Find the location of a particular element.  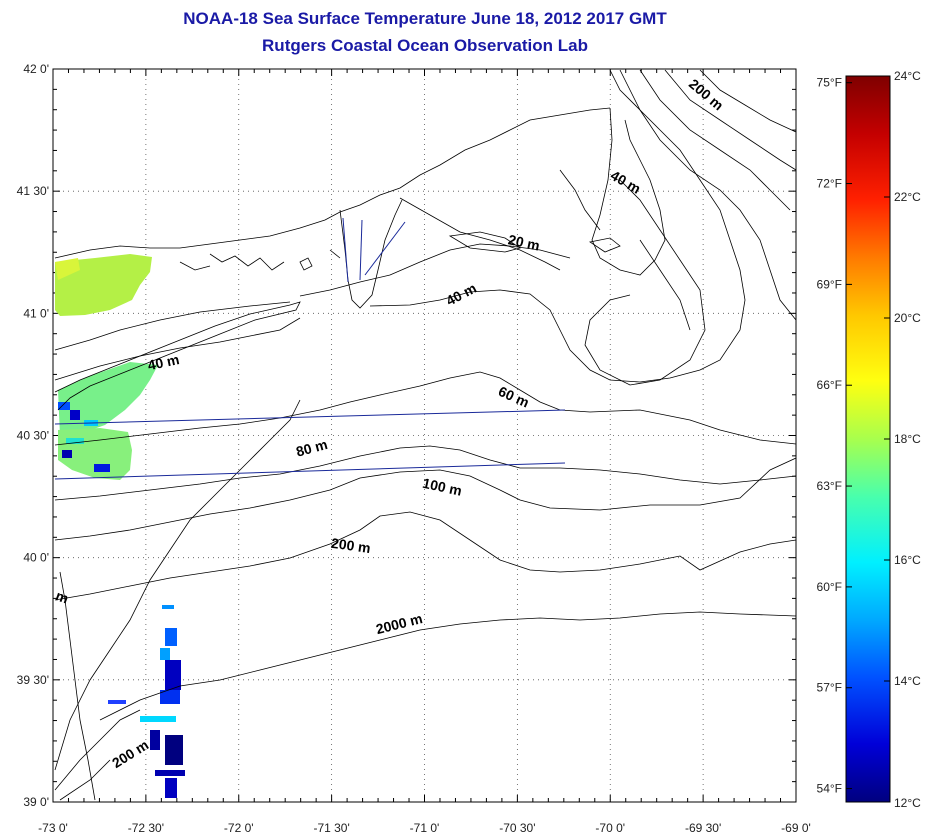

marthas-vineyard is located at coordinates (484, 242).